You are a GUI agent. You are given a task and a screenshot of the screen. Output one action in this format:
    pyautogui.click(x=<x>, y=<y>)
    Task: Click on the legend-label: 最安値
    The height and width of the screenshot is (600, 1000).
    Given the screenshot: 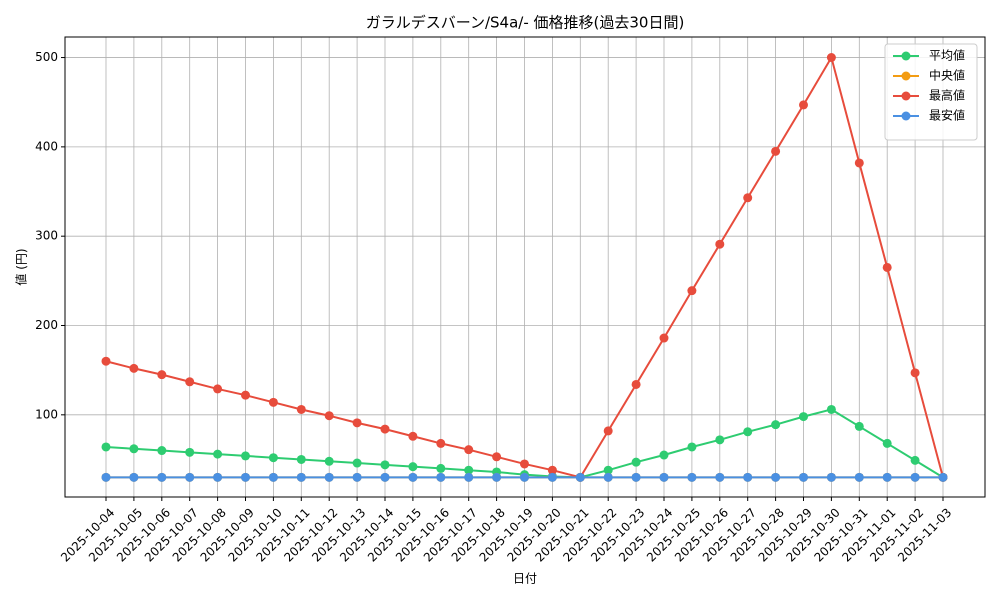 What is the action you would take?
    pyautogui.click(x=947, y=115)
    